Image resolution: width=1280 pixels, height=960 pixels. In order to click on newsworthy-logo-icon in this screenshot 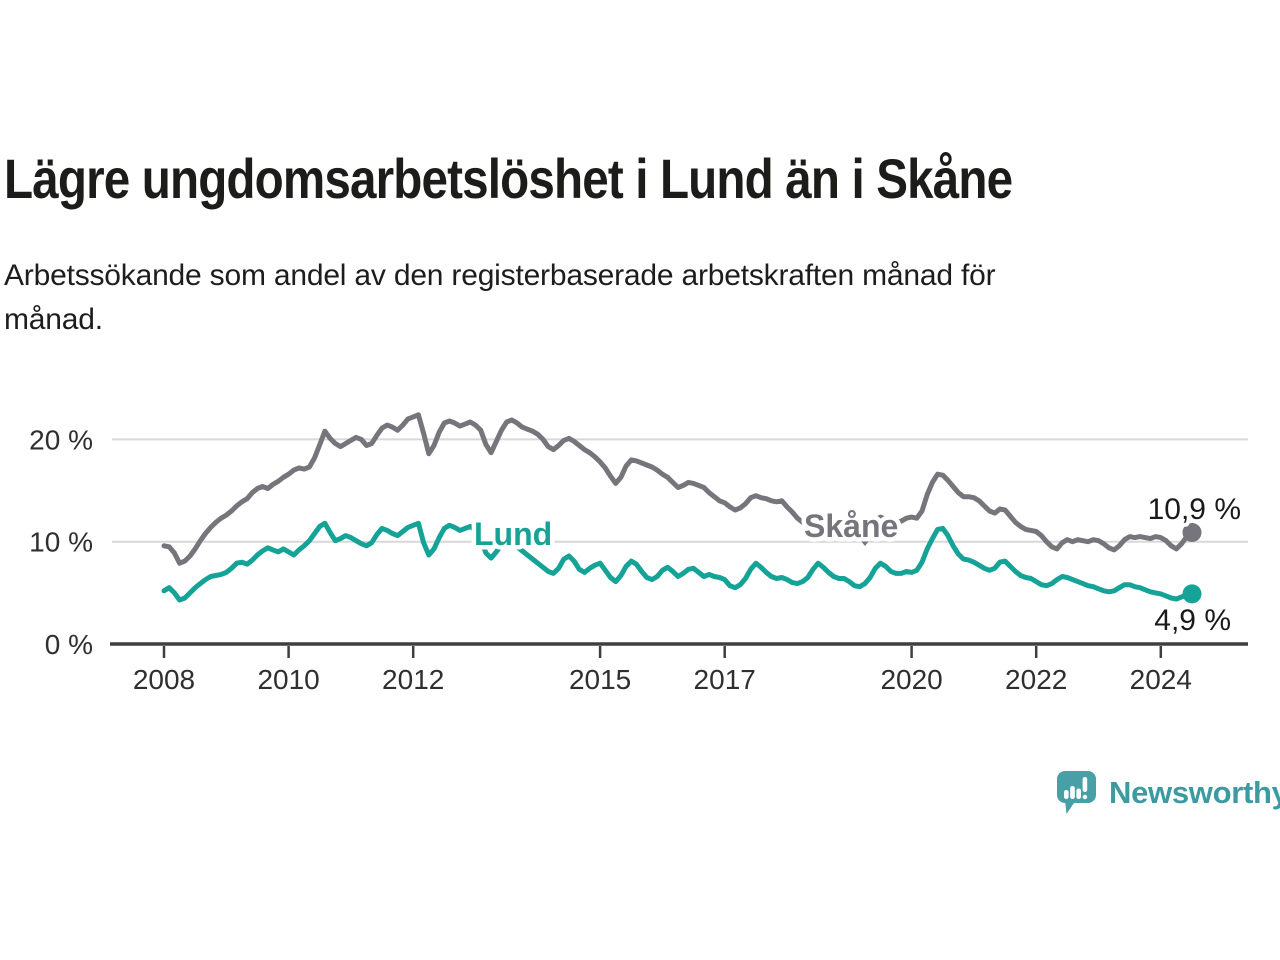, I will do `click(1076, 792)`.